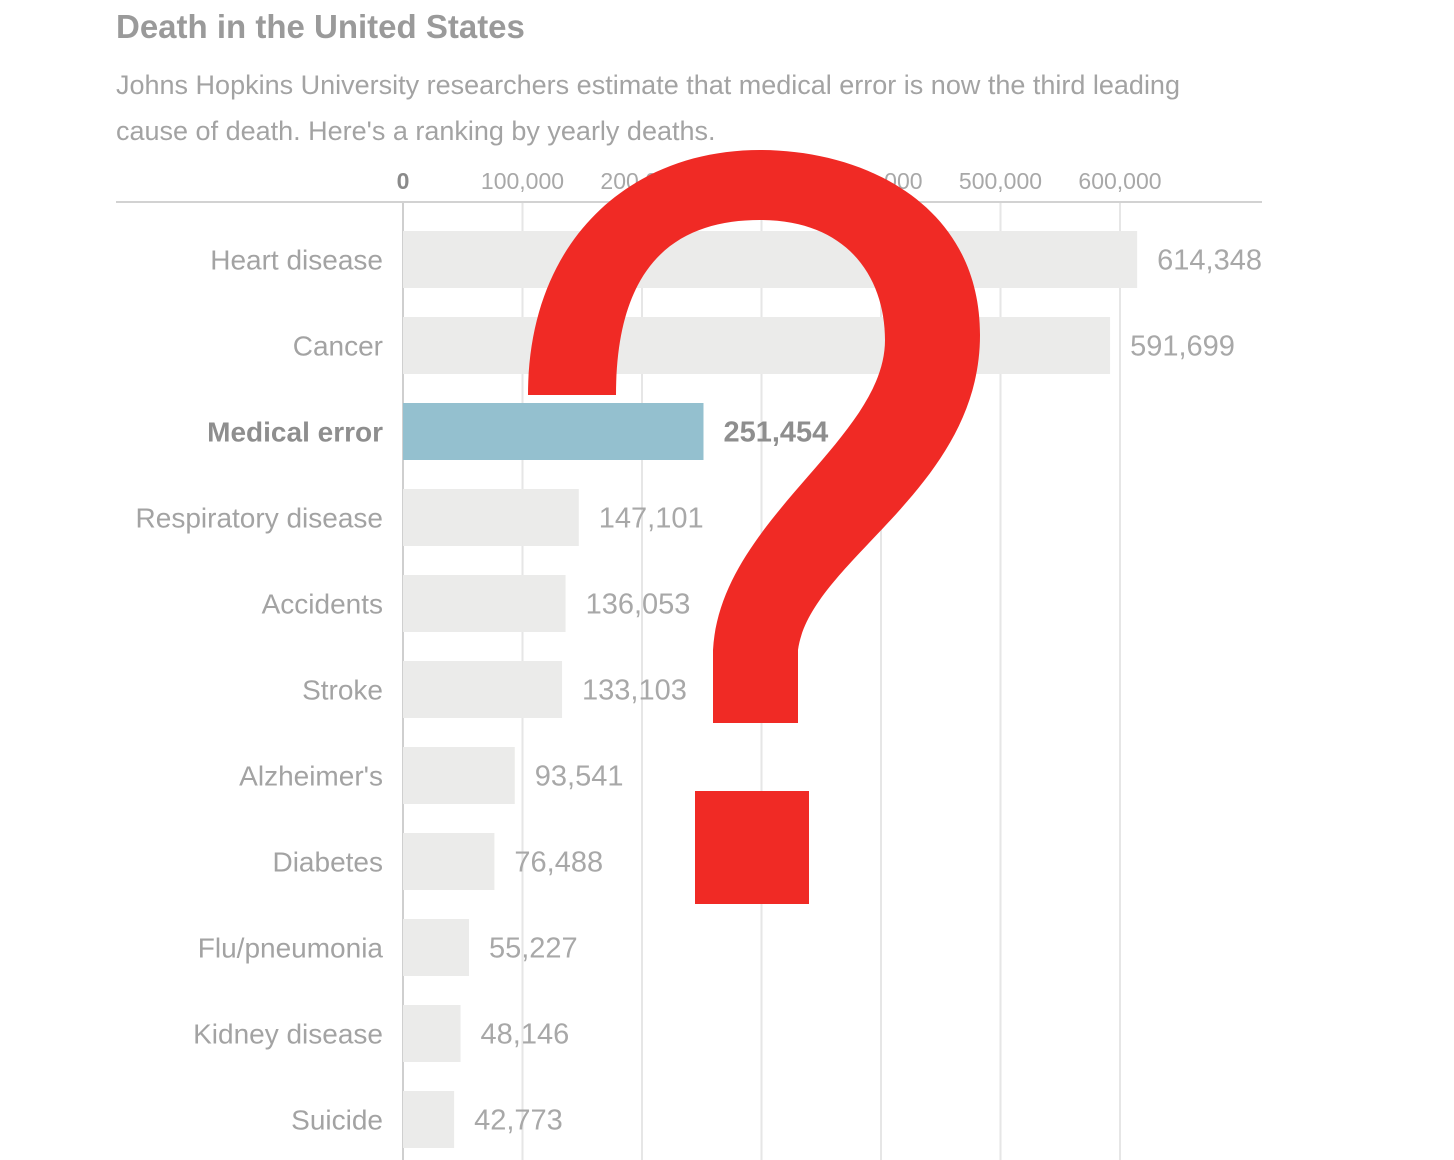  What do you see at coordinates (638, 605) in the screenshot?
I see `value-label: 136,053` at bounding box center [638, 605].